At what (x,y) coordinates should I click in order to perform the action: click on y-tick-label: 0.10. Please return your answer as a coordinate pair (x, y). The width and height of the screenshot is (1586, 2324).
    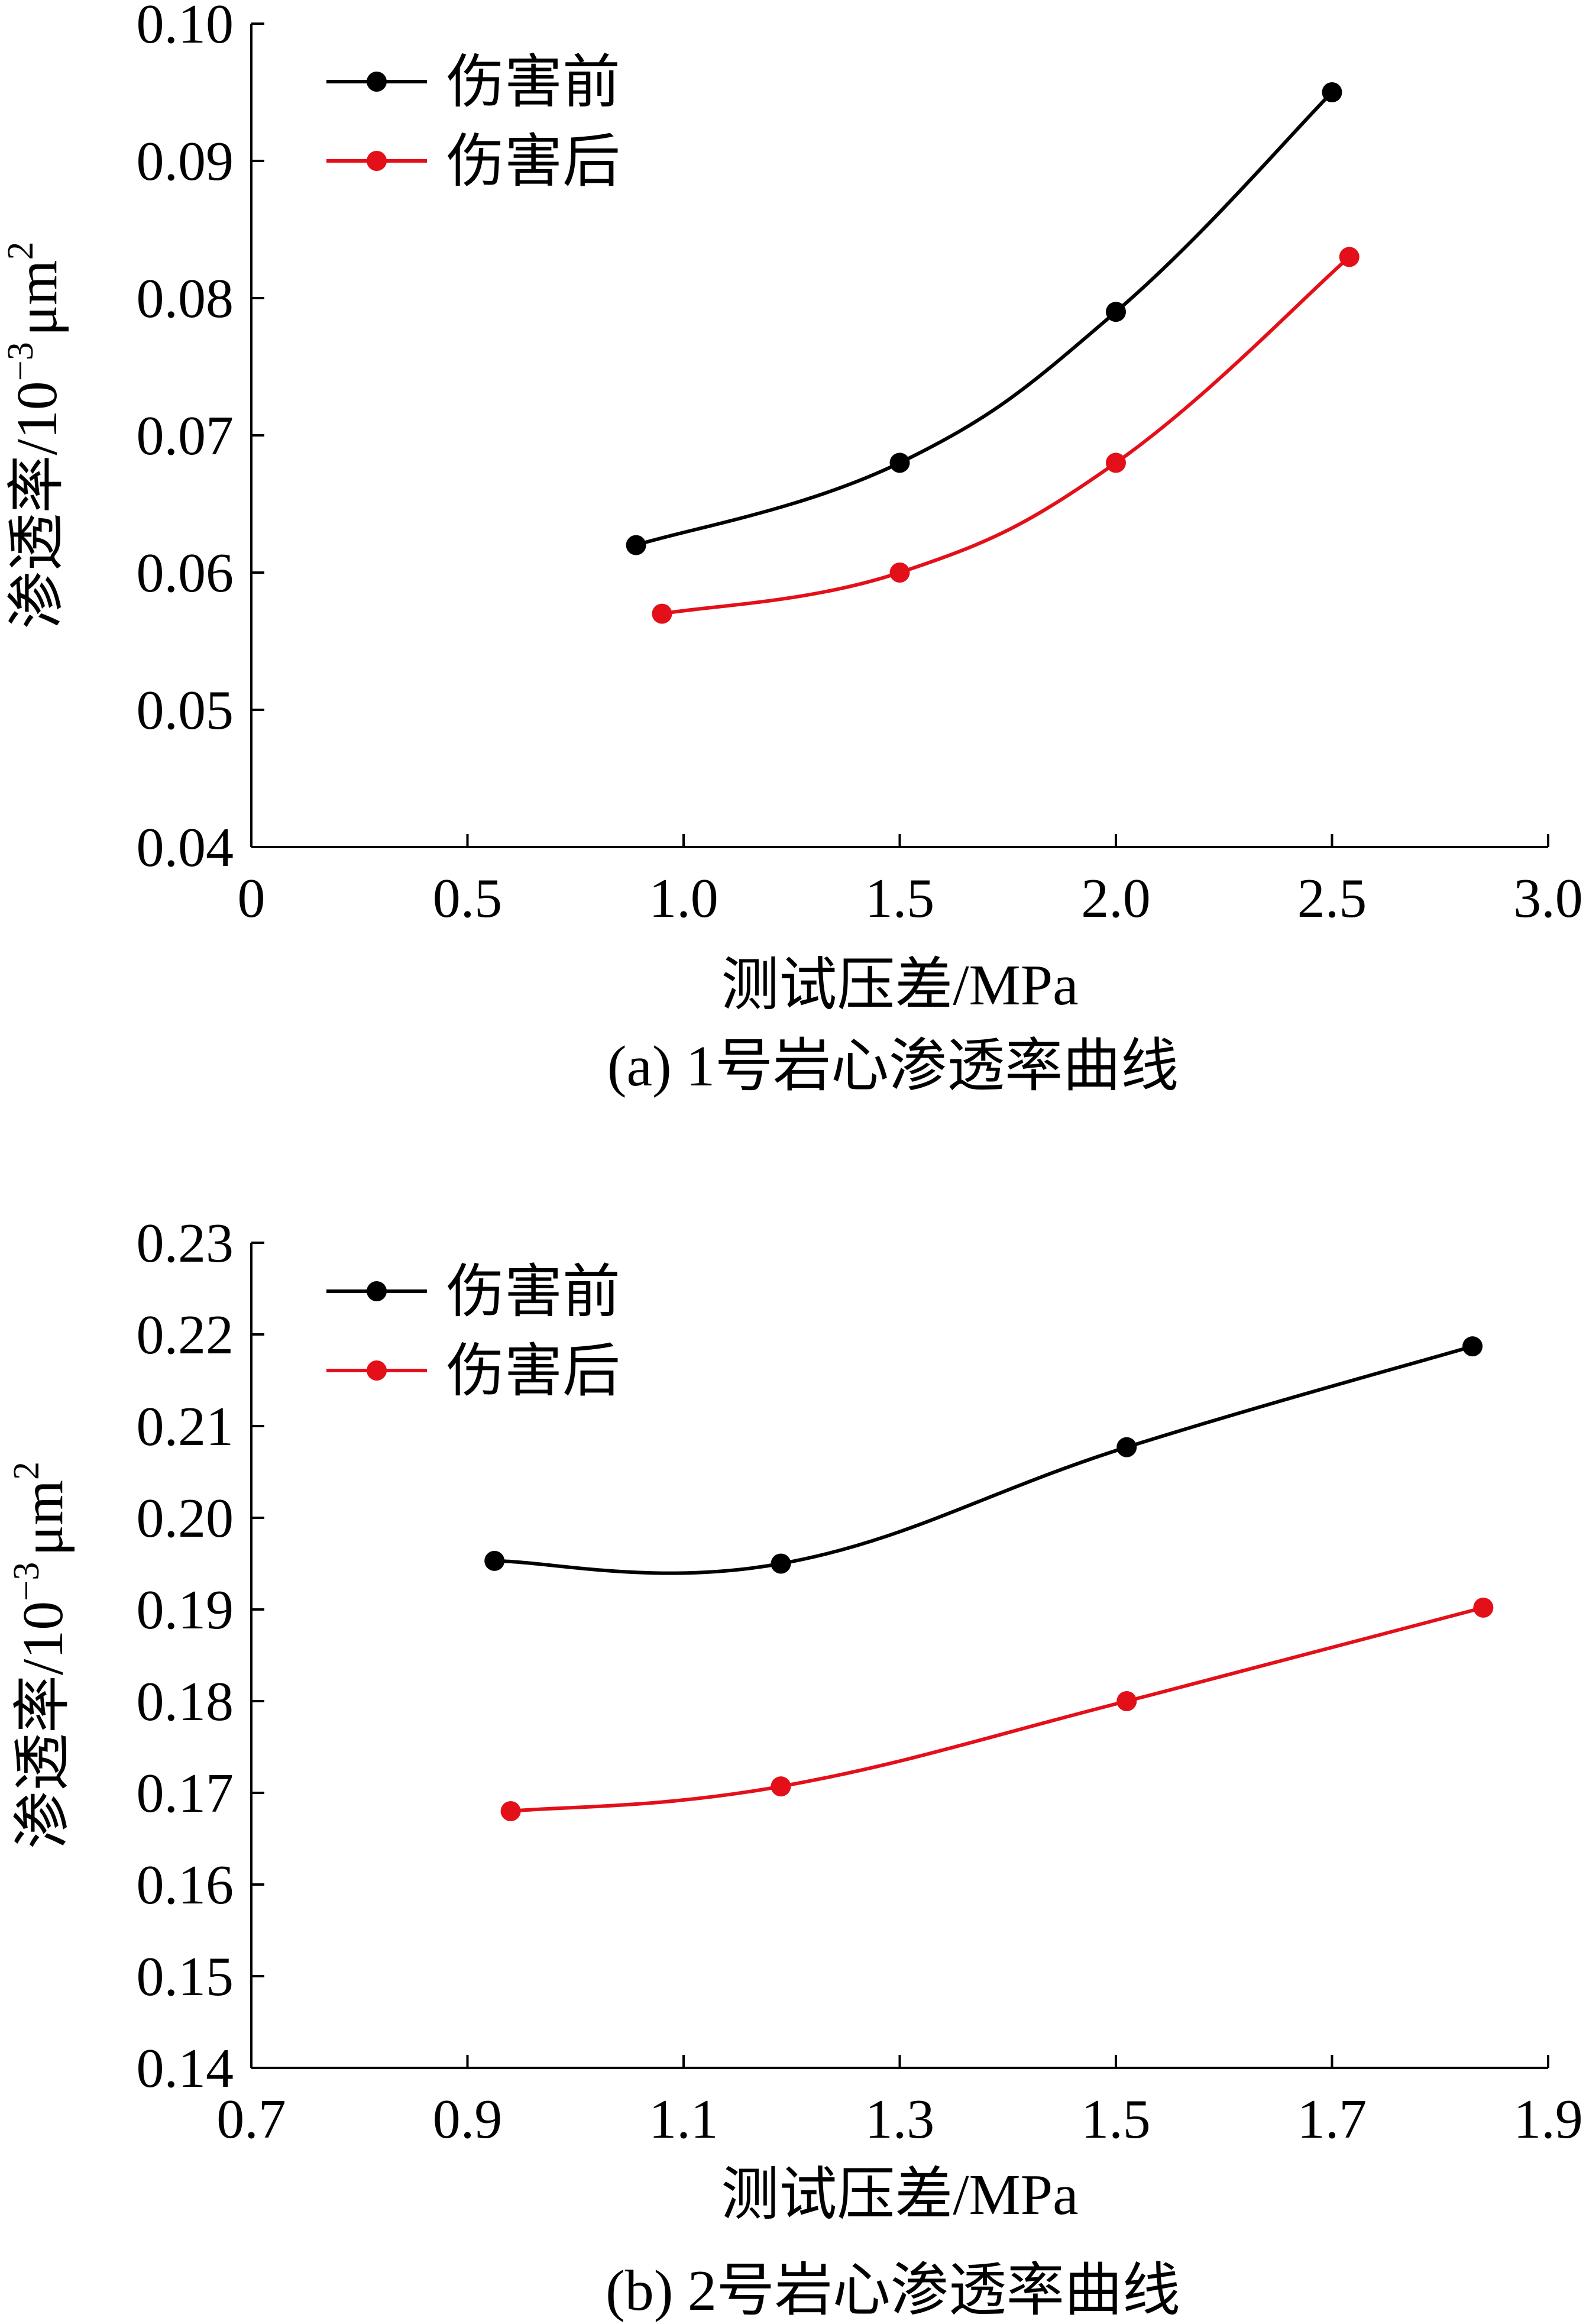
    Looking at the image, I should click on (185, 27).